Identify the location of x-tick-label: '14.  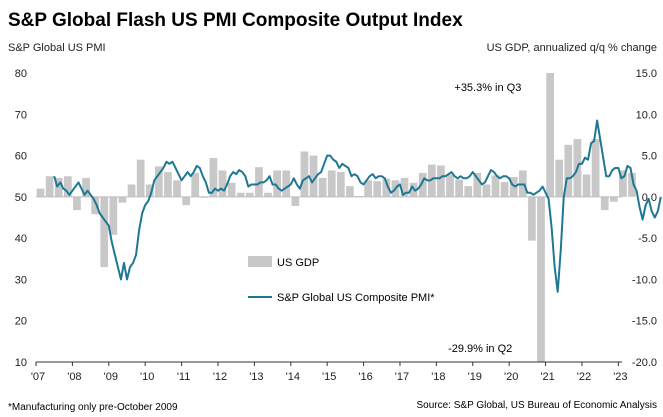
(293, 377).